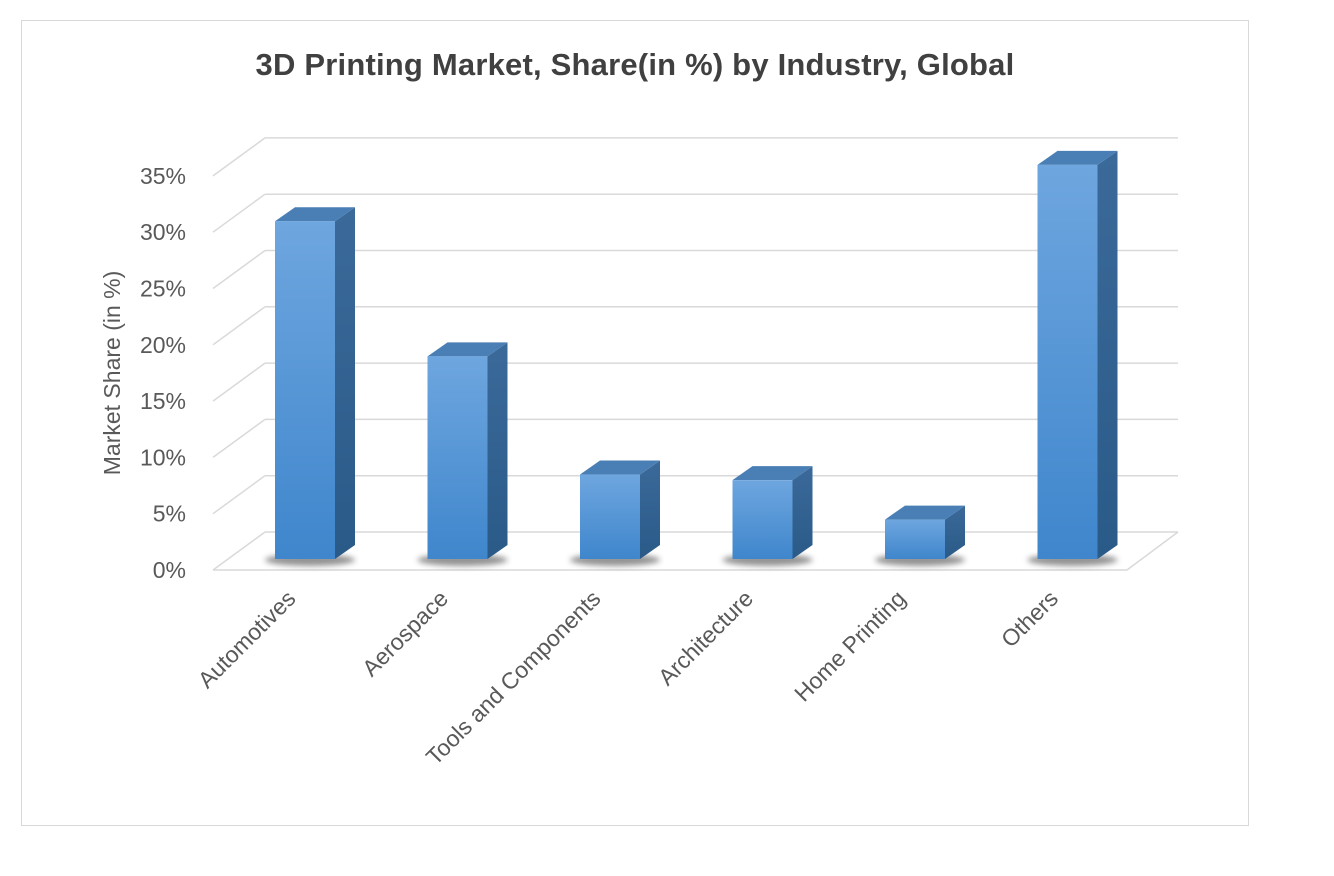 Image resolution: width=1334 pixels, height=876 pixels. I want to click on floor-edge, so click(1152, 551).